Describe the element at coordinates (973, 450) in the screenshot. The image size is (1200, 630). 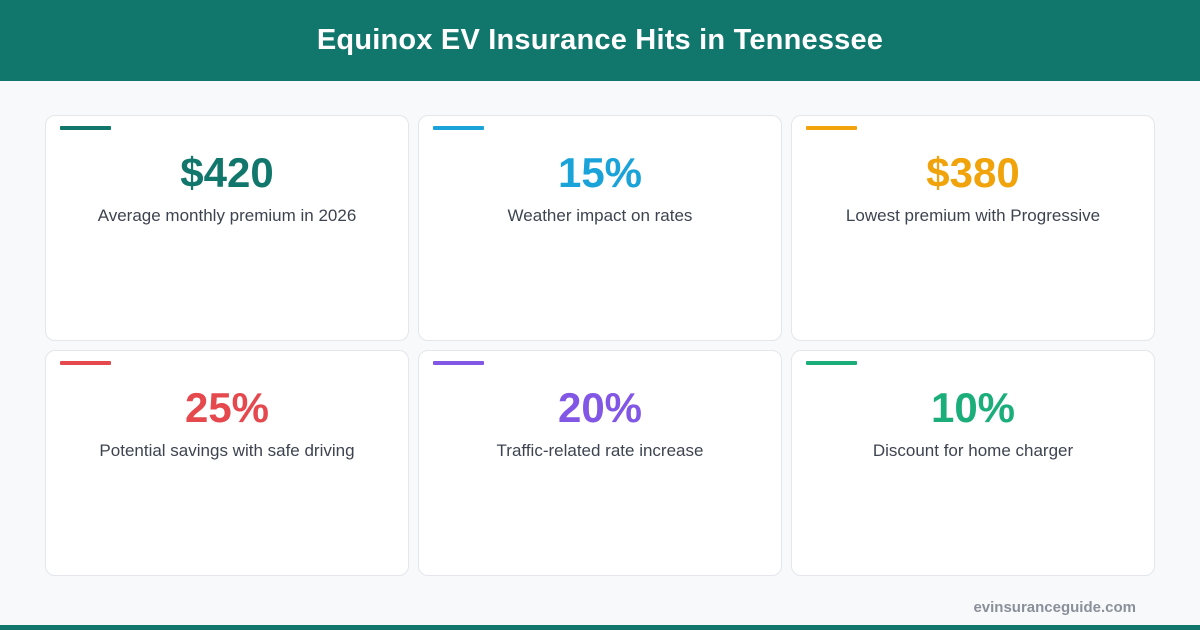
I see `stat-label: Discount for home charger` at that location.